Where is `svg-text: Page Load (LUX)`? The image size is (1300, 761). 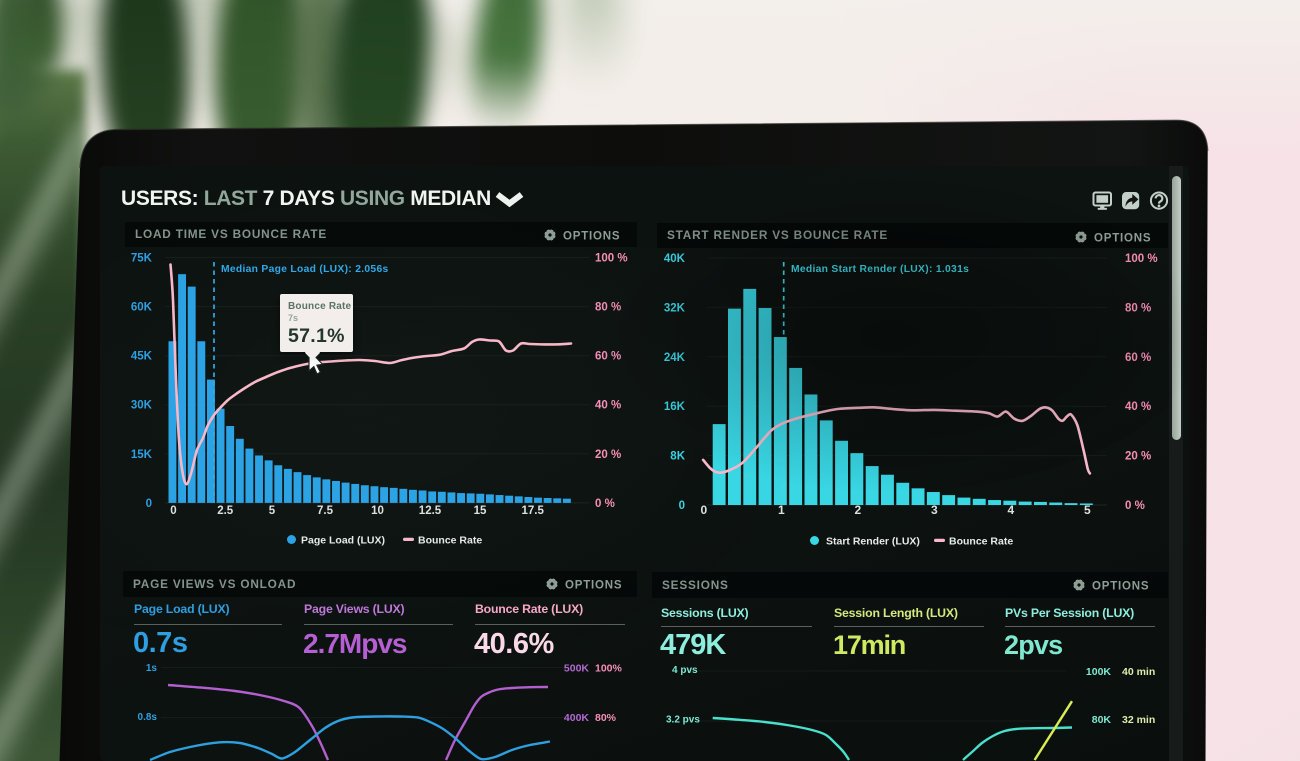
svg-text: Page Load (LUX) is located at coordinates (343, 541).